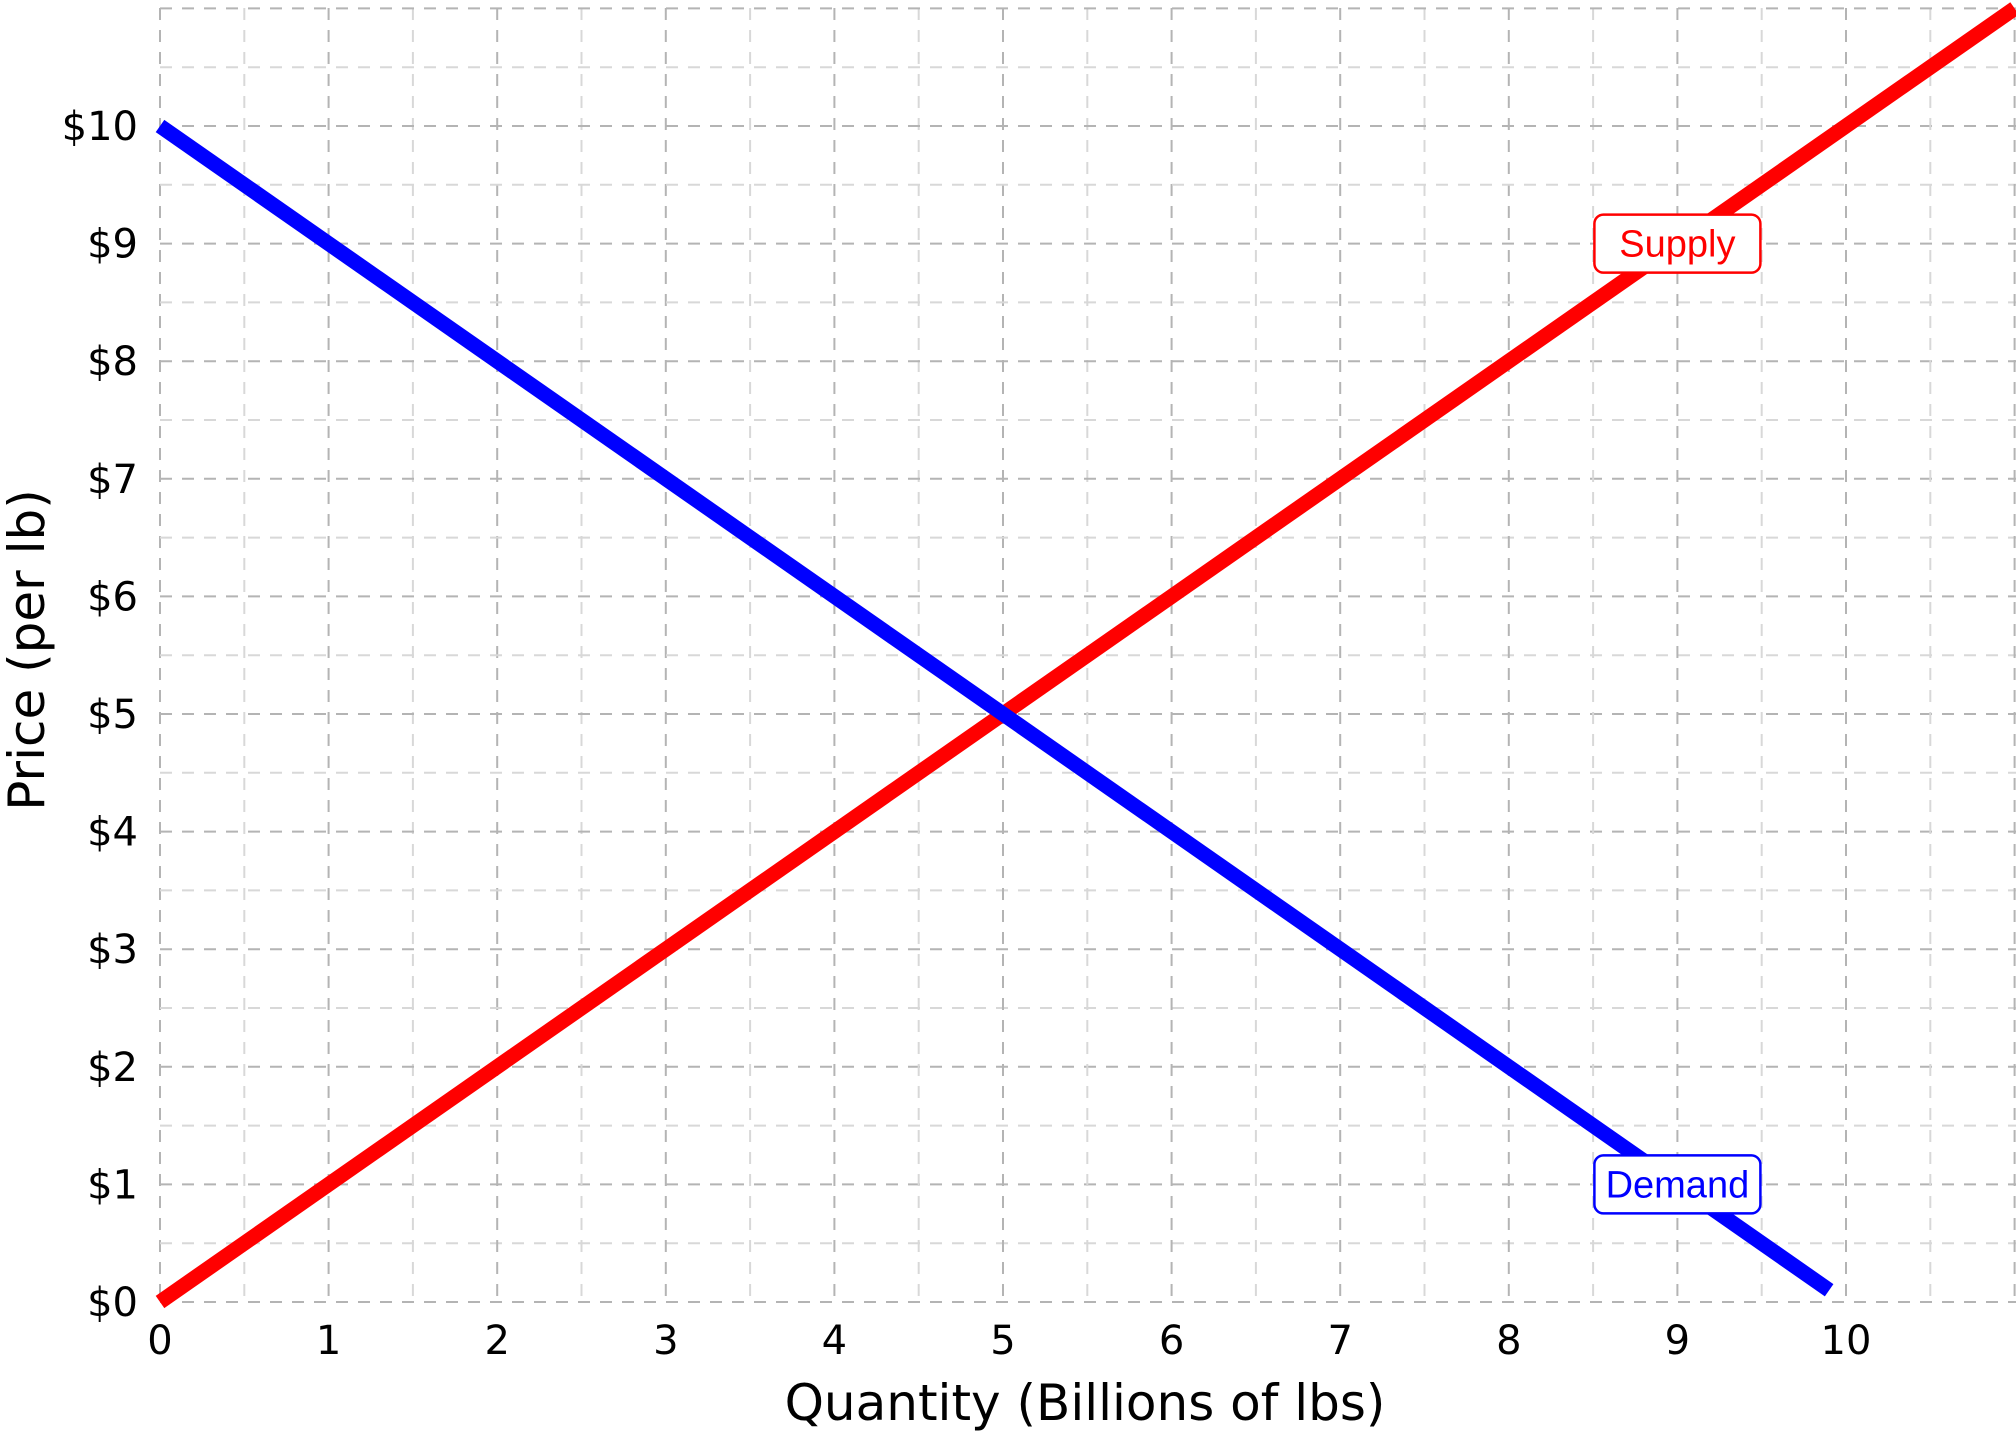 The image size is (2016, 1440). Describe the element at coordinates (112, 362) in the screenshot. I see `y-tick-label: $8` at that location.